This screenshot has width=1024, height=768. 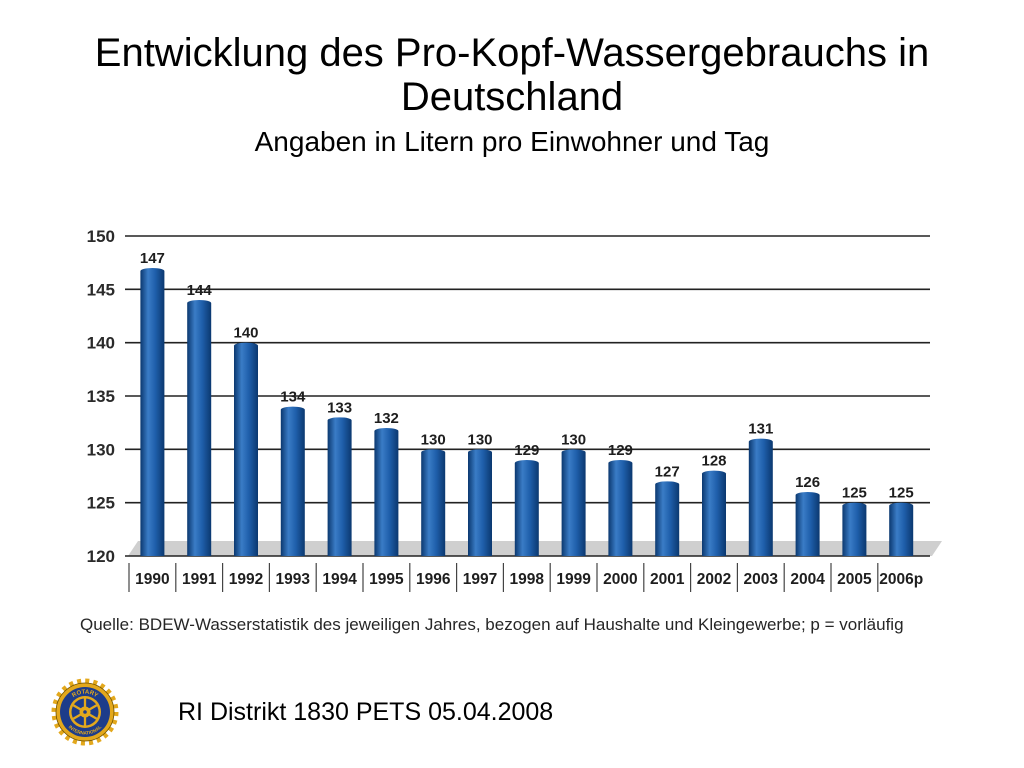 I want to click on x-tick-label-1997: 1997, so click(x=480, y=579).